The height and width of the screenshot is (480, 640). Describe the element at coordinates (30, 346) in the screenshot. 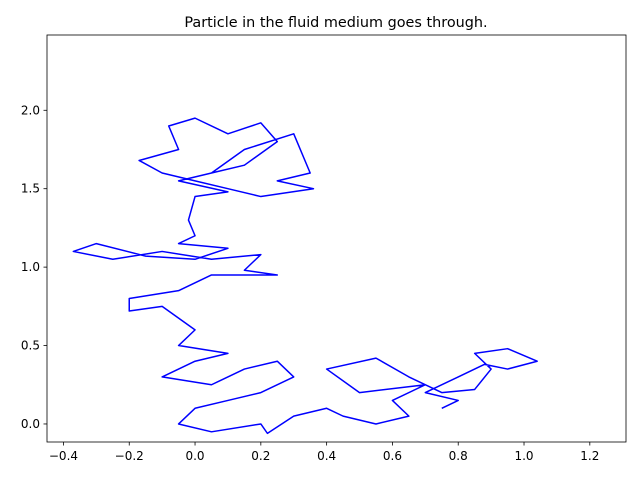

I see `y-tick-label: 0.5` at that location.